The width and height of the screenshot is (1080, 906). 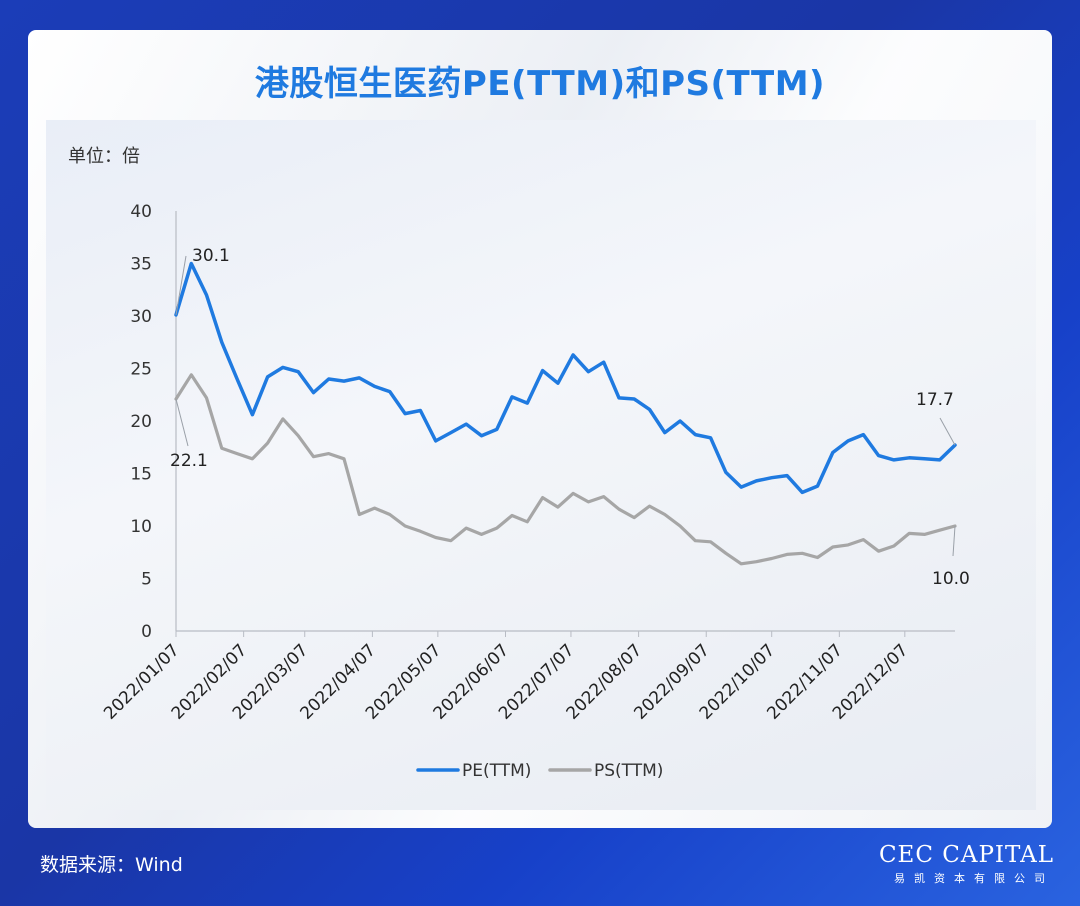 I want to click on data-label: 30.1, so click(x=211, y=256).